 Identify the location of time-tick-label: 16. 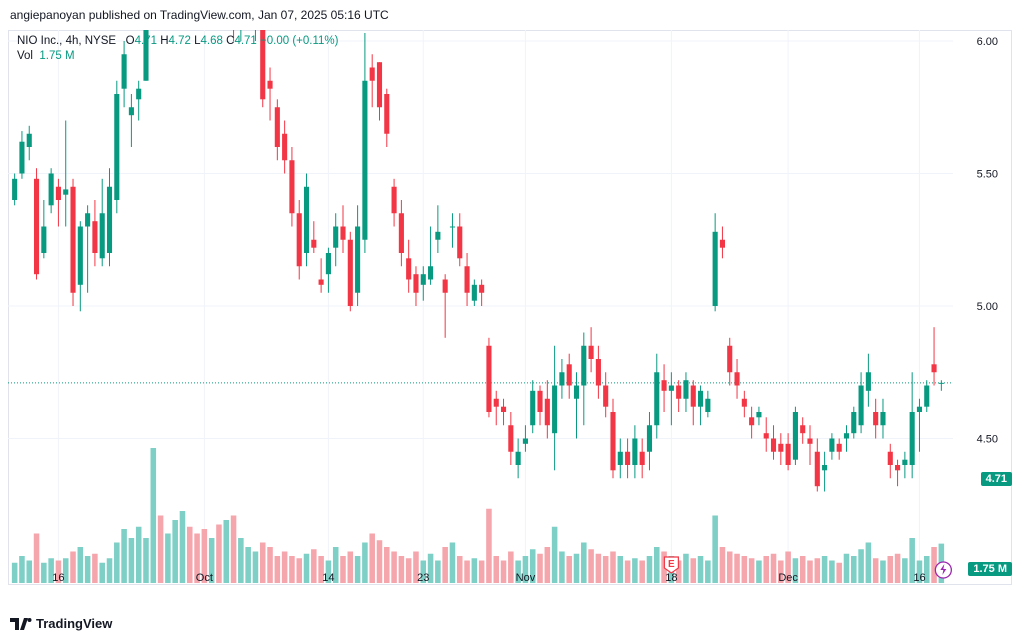
(919, 578).